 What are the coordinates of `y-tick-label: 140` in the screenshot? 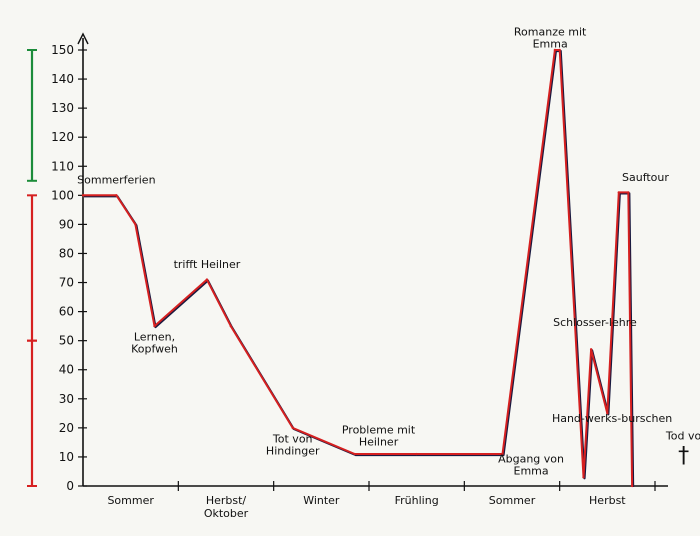 It's located at (62, 79).